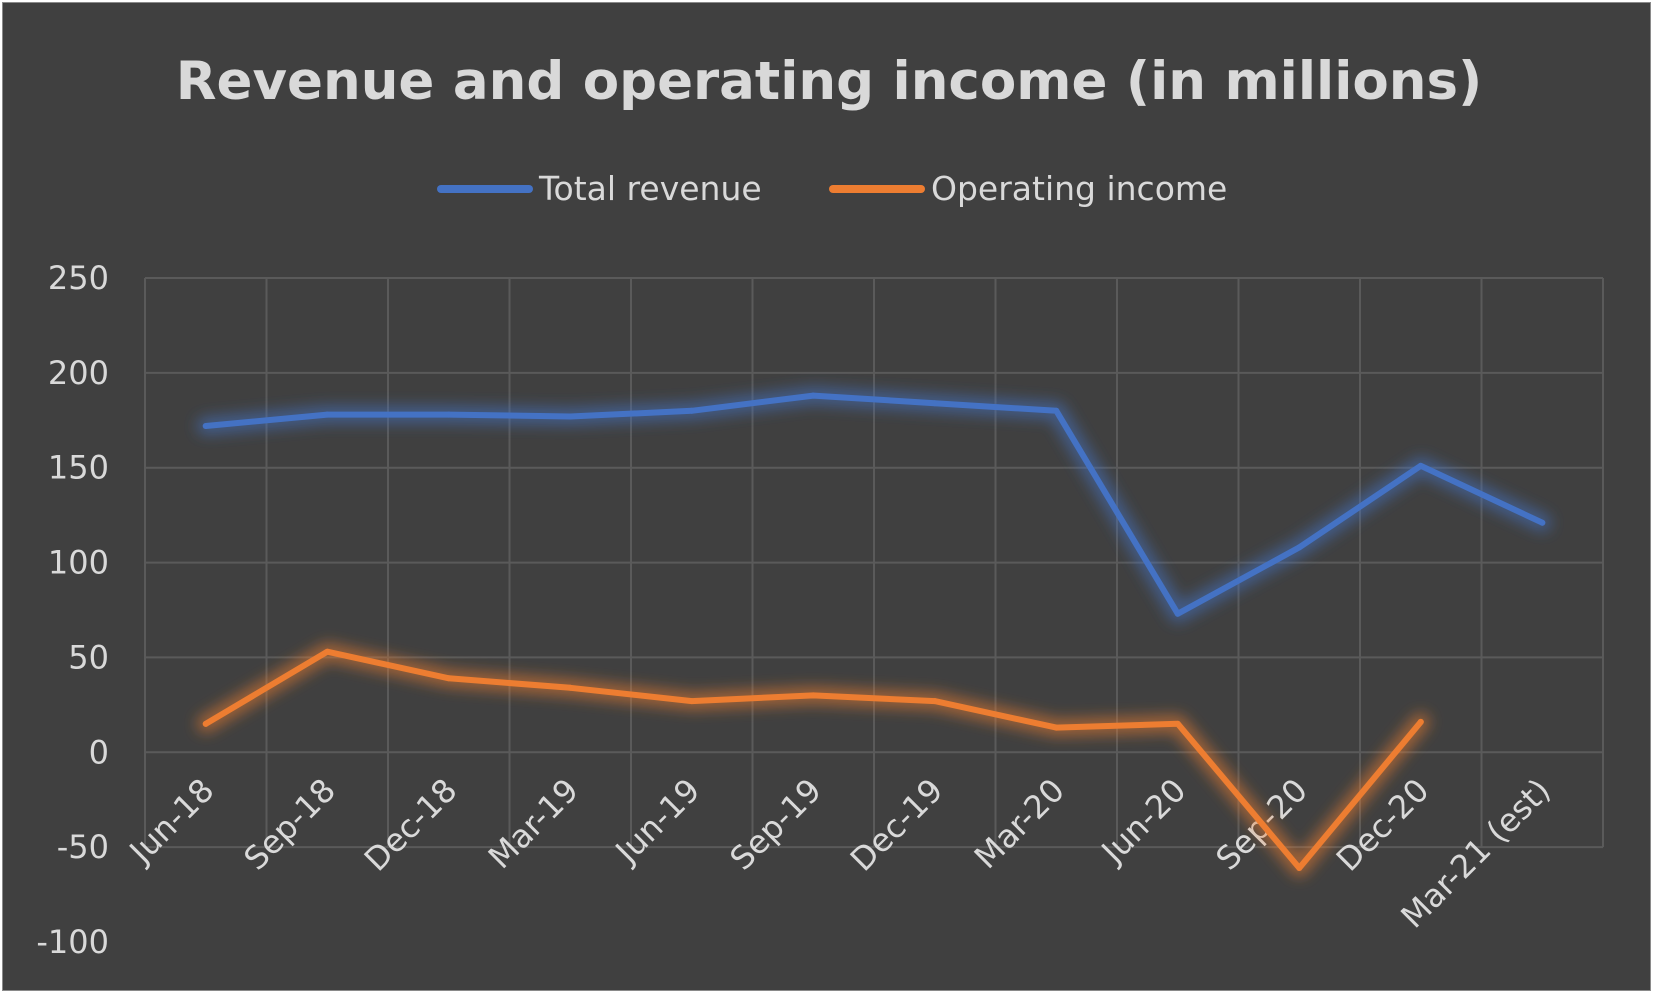 The image size is (1653, 993). I want to click on y-tick-label: 50, so click(88, 657).